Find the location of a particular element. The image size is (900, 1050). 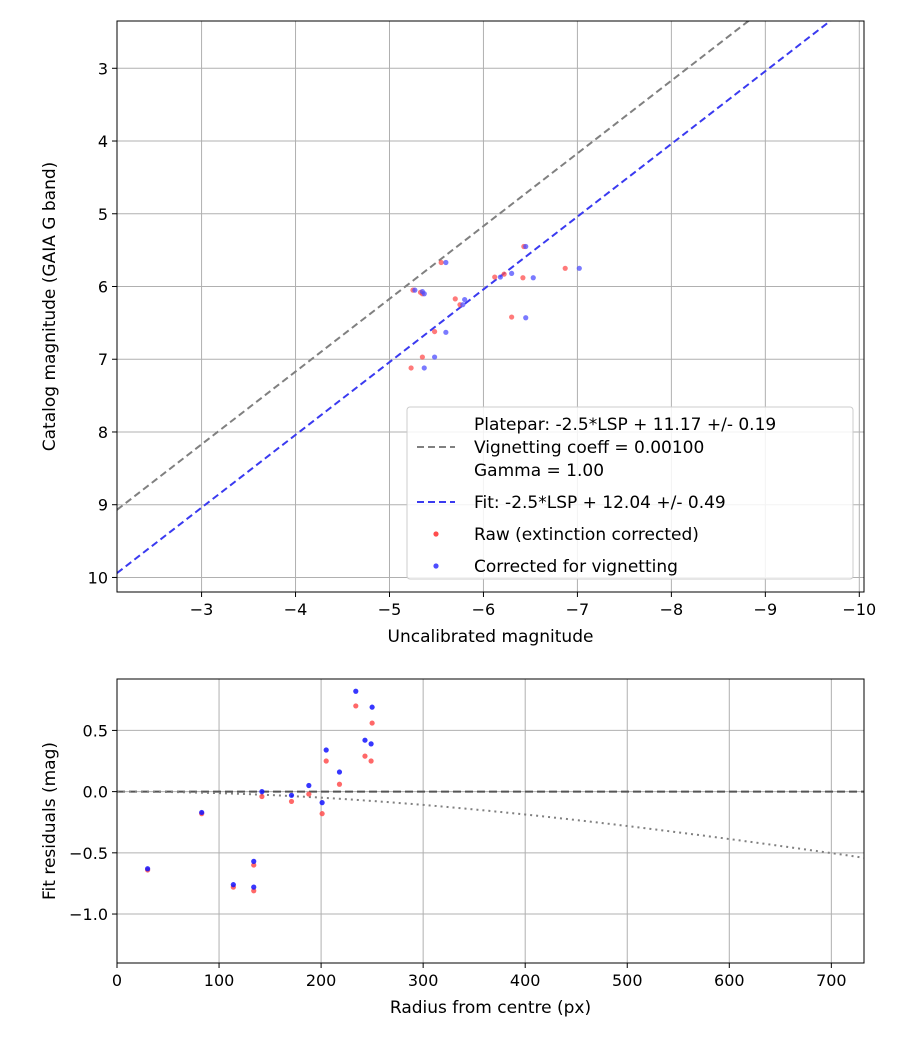

y-tick-label: 0.0 is located at coordinates (95, 792).